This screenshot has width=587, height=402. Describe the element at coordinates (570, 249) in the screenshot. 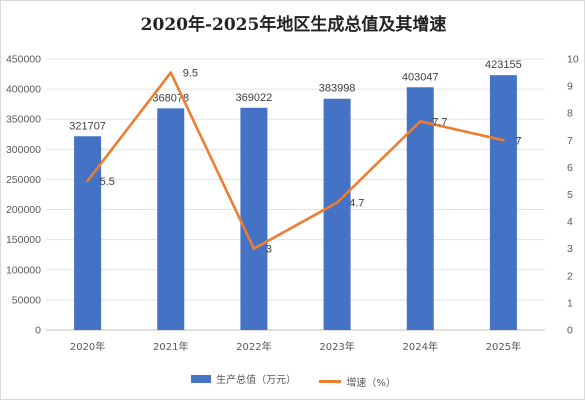

I see `right-axis-tick: 3` at that location.